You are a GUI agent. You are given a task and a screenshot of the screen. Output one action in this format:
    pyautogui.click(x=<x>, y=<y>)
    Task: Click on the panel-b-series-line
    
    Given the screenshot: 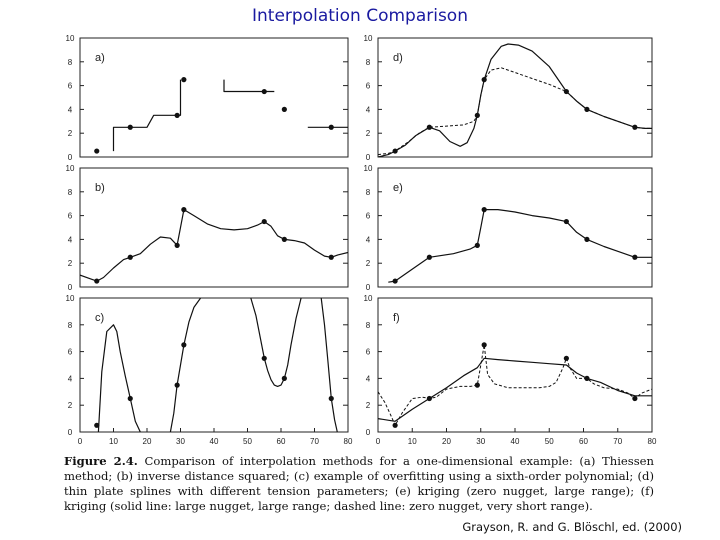 What is the action you would take?
    pyautogui.click(x=214, y=245)
    